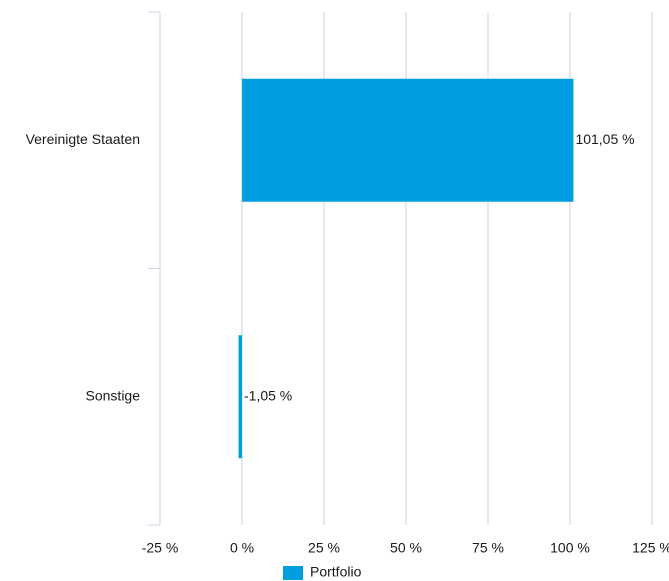 This screenshot has width=669, height=581. I want to click on data-label: 101,05 %, so click(604, 139).